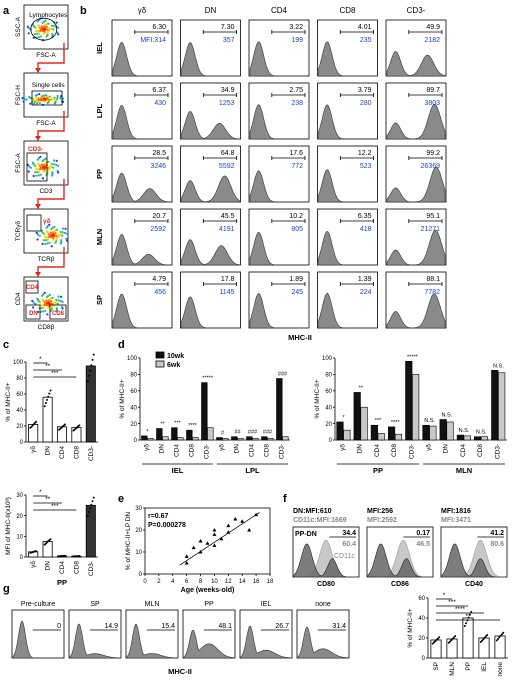 The width and height of the screenshot is (515, 685). I want to click on panel-letter-b: b, so click(83, 11).